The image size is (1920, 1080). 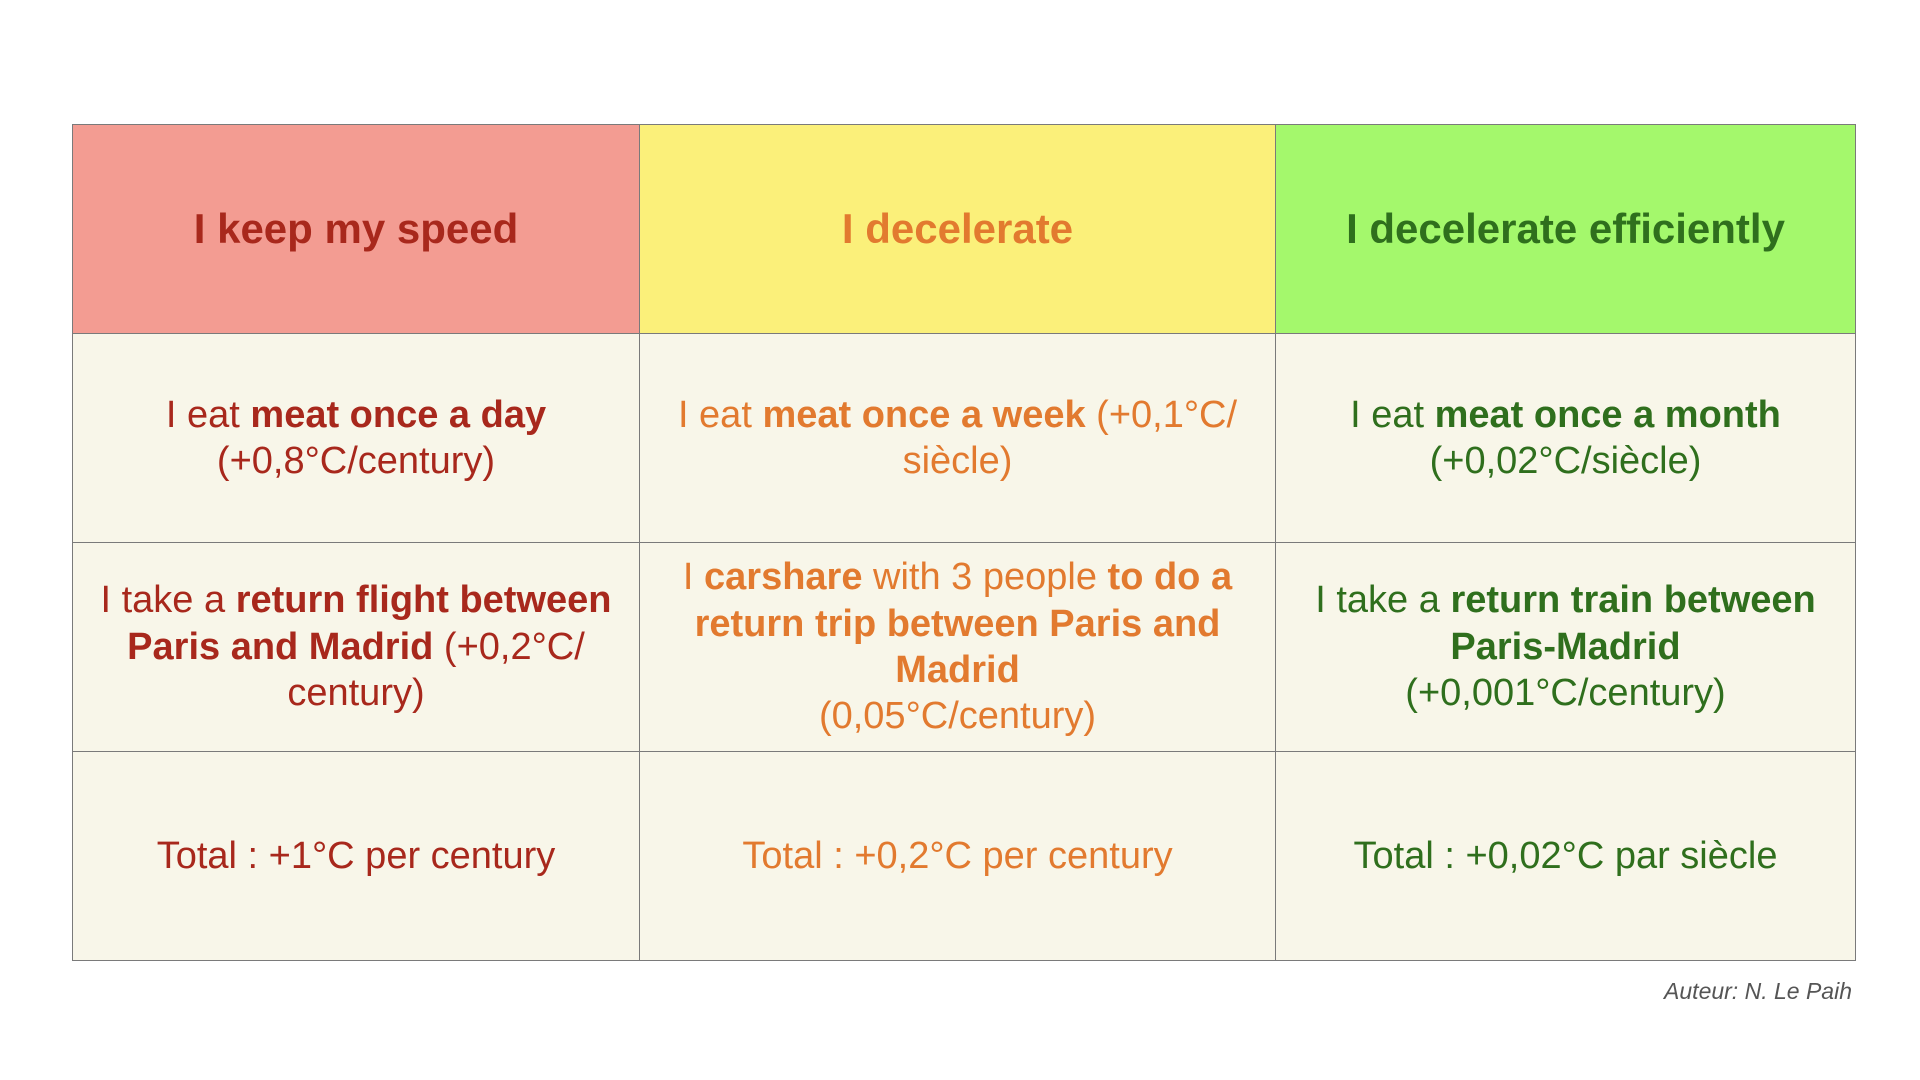 What do you see at coordinates (957, 716) in the screenshot?
I see `cell-impact: (0,05°C/century)` at bounding box center [957, 716].